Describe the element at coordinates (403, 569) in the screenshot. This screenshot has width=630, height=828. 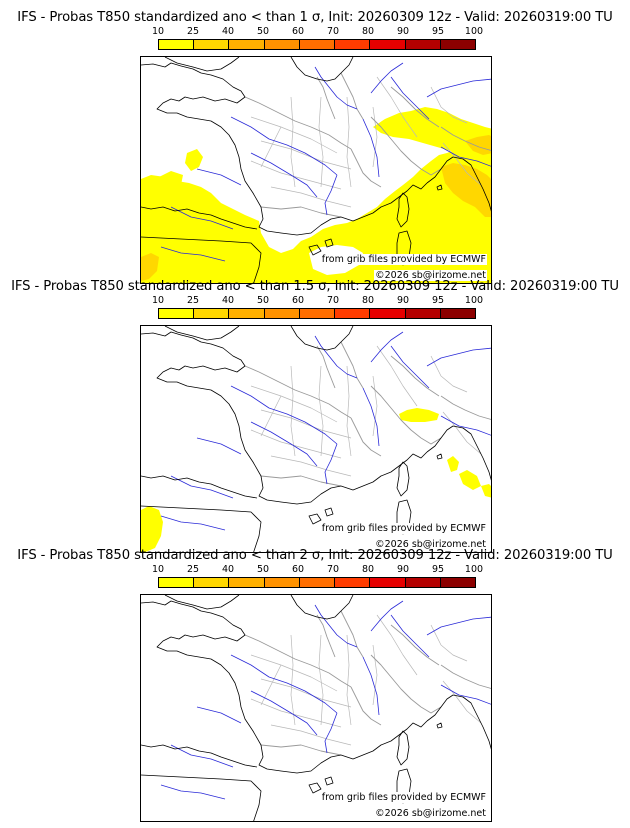
I see `legend-tick-label: 90` at that location.